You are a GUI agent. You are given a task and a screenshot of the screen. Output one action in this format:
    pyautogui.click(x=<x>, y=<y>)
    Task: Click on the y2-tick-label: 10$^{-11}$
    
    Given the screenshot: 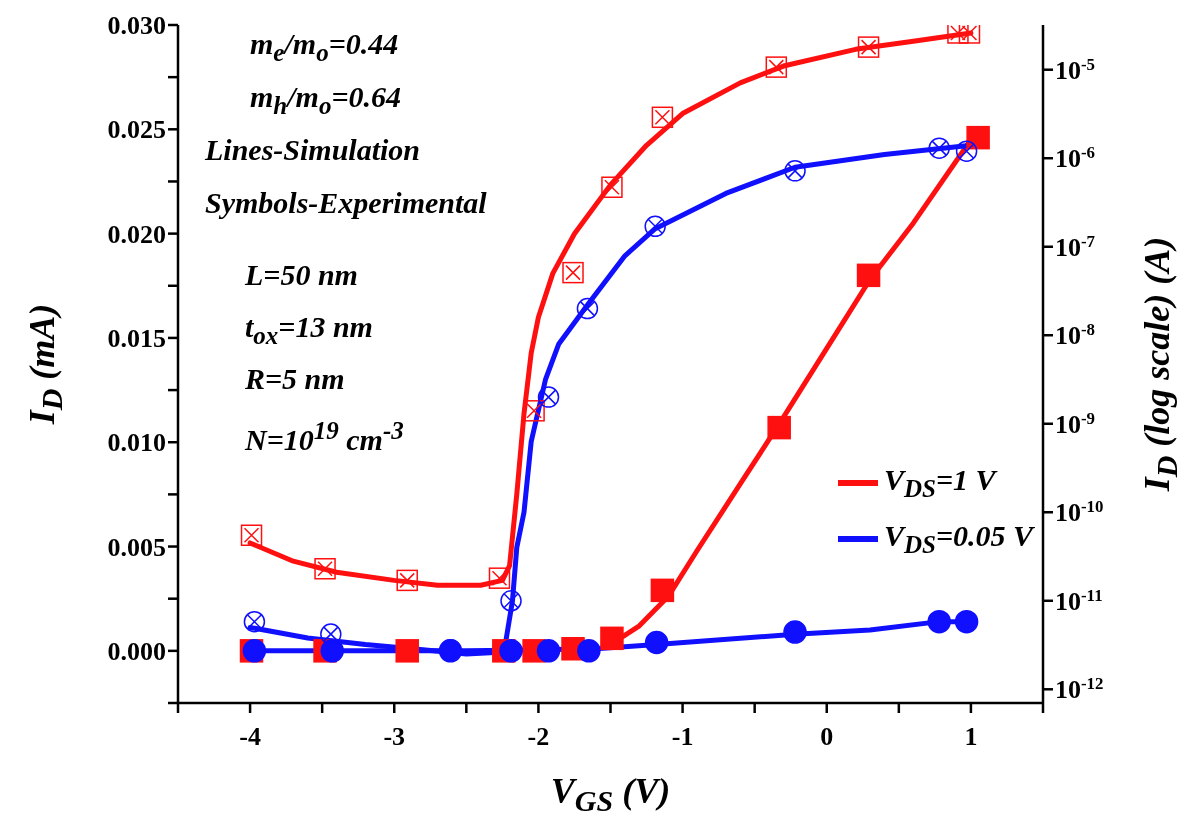 What is the action you would take?
    pyautogui.click(x=1079, y=600)
    